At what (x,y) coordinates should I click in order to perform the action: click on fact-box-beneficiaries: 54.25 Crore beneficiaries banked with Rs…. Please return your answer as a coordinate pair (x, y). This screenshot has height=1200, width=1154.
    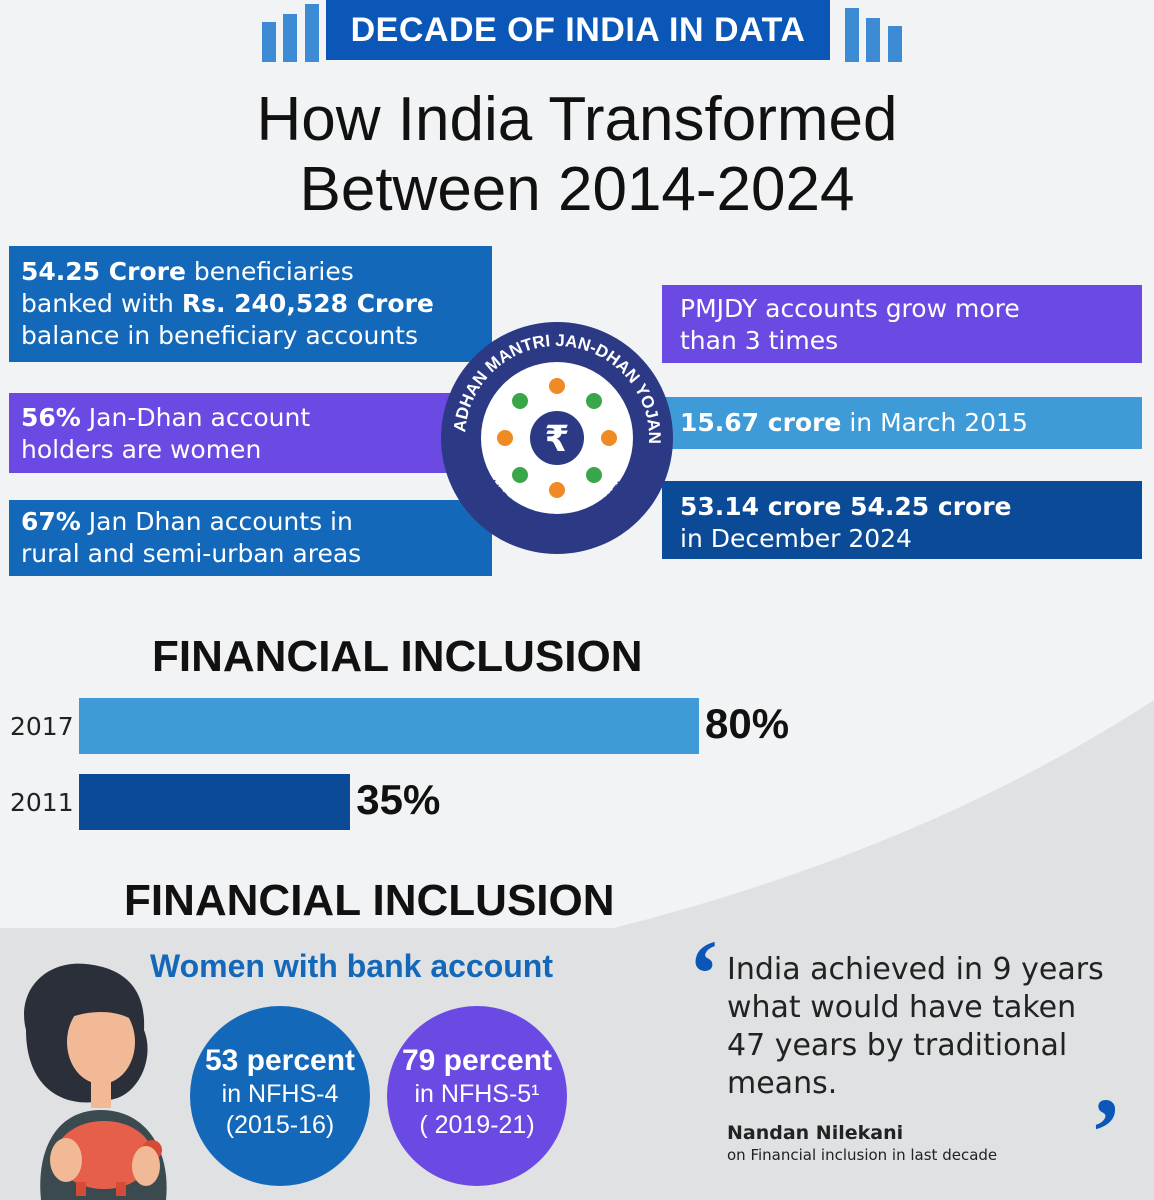
    Looking at the image, I should click on (250, 304).